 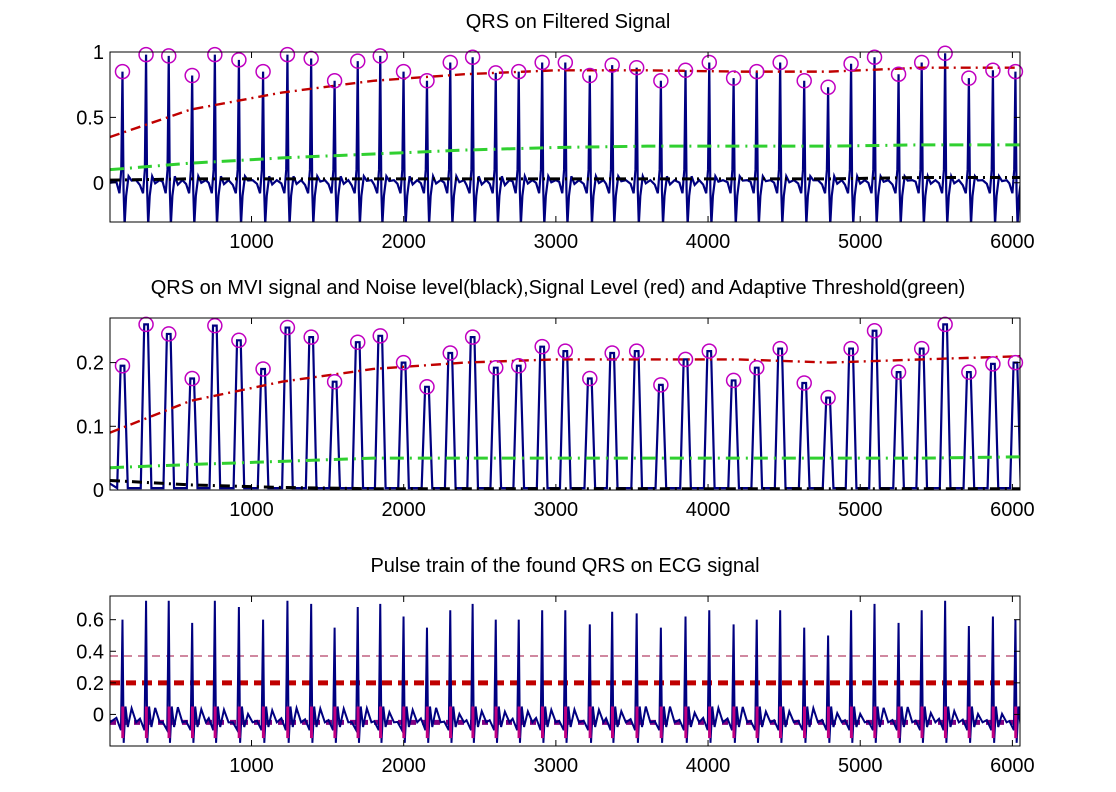 I want to click on y-tick-label: 0.4, so click(x=90, y=652).